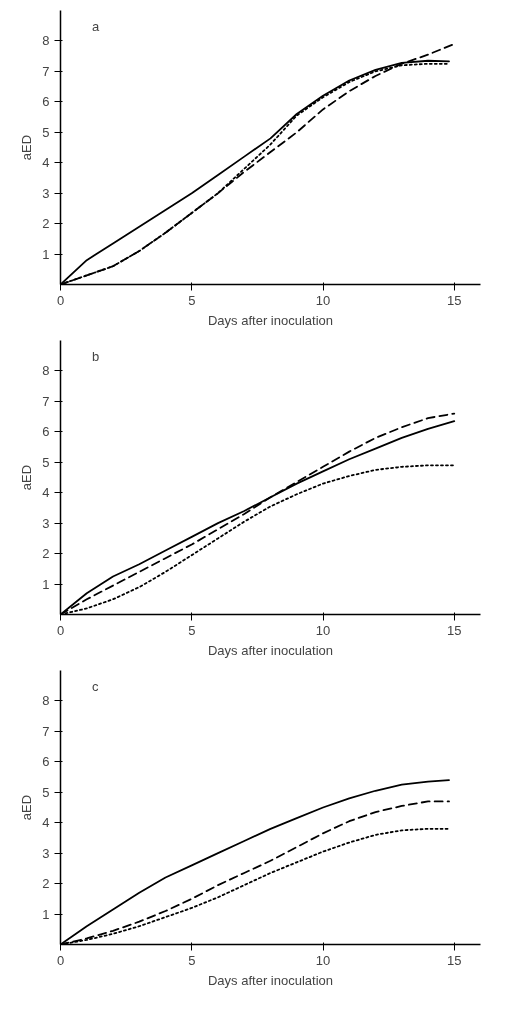 The image size is (506, 1015). I want to click on text: a, so click(96, 26).